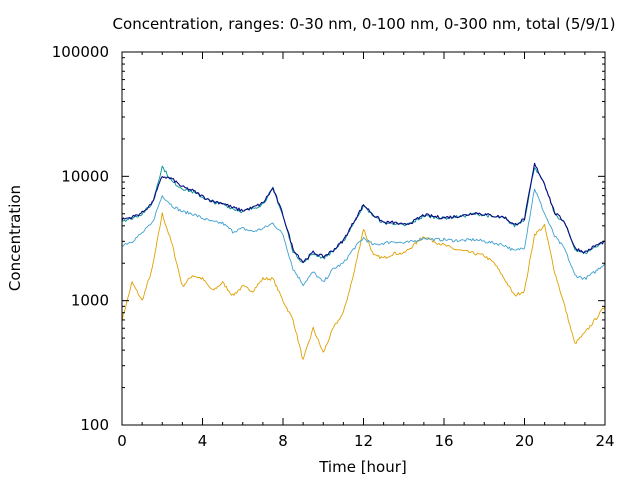 The image size is (640, 480). I want to click on x-tick-label: 4, so click(203, 441).